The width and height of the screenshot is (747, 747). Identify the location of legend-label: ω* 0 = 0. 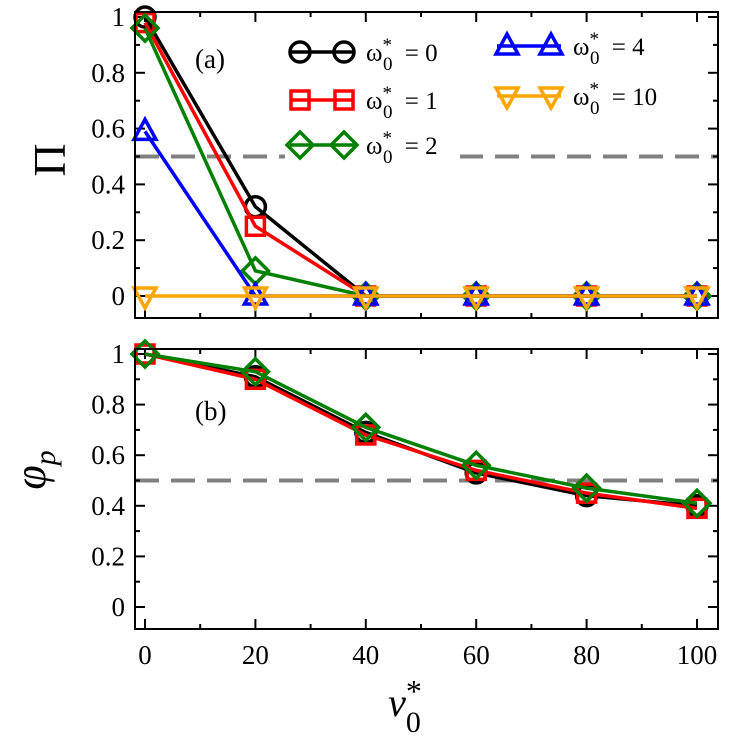
(402, 55).